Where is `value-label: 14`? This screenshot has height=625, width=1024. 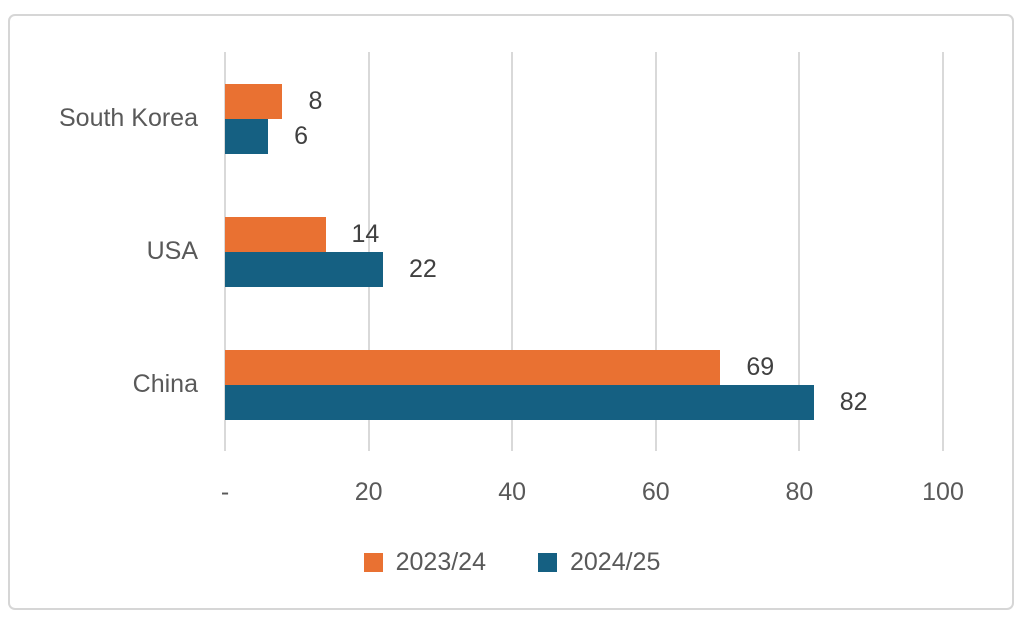 value-label: 14 is located at coordinates (365, 234).